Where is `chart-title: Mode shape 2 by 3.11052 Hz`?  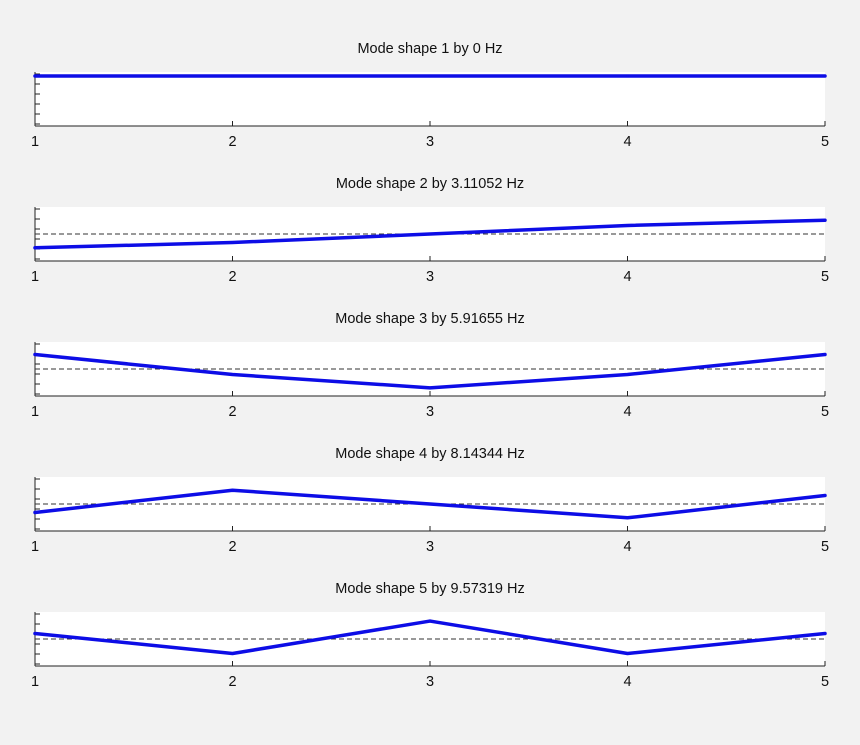 chart-title: Mode shape 2 by 3.11052 Hz is located at coordinates (430, 184).